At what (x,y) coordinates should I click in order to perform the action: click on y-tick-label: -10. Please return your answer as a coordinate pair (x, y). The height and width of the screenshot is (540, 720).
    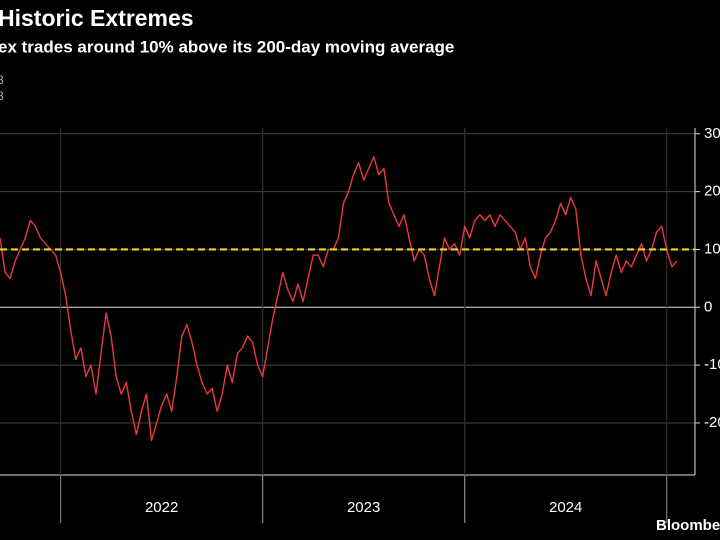
    Looking at the image, I should click on (712, 364).